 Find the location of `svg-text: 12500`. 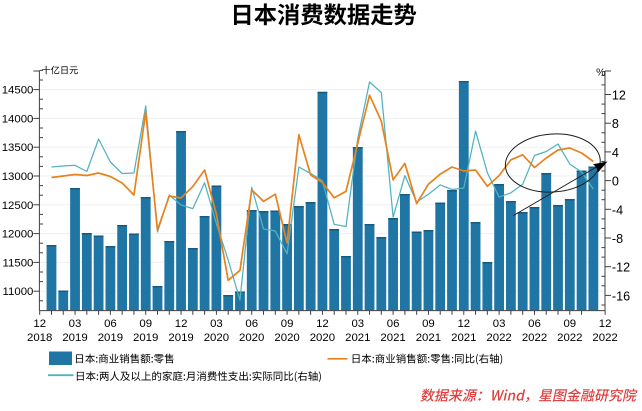

svg-text: 12500 is located at coordinates (18, 206).